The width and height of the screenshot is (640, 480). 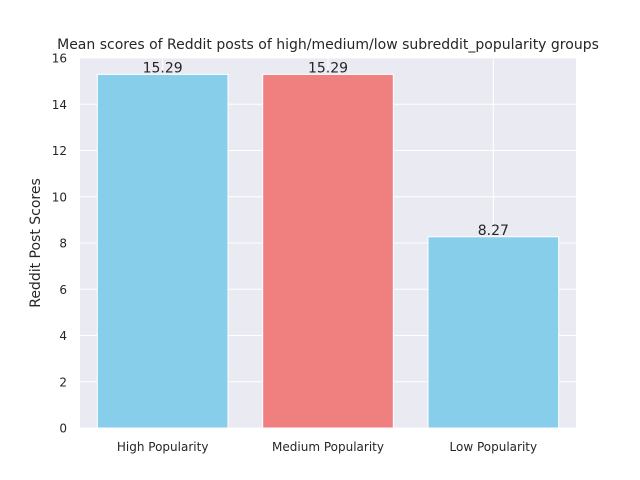 What do you see at coordinates (63, 290) in the screenshot?
I see `y-tick-label: 6` at bounding box center [63, 290].